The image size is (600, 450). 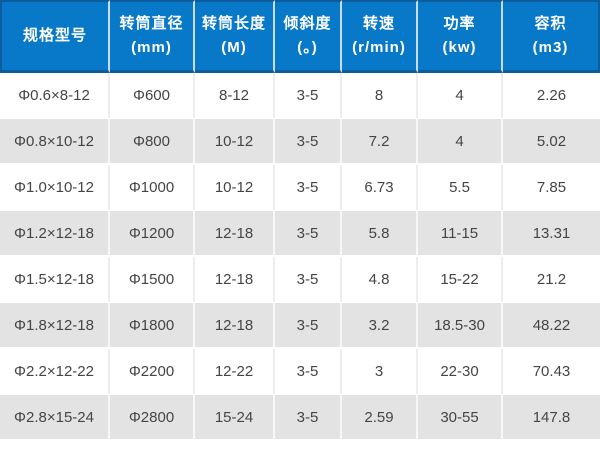 I want to click on cell-volume: 5.02, so click(x=551, y=142).